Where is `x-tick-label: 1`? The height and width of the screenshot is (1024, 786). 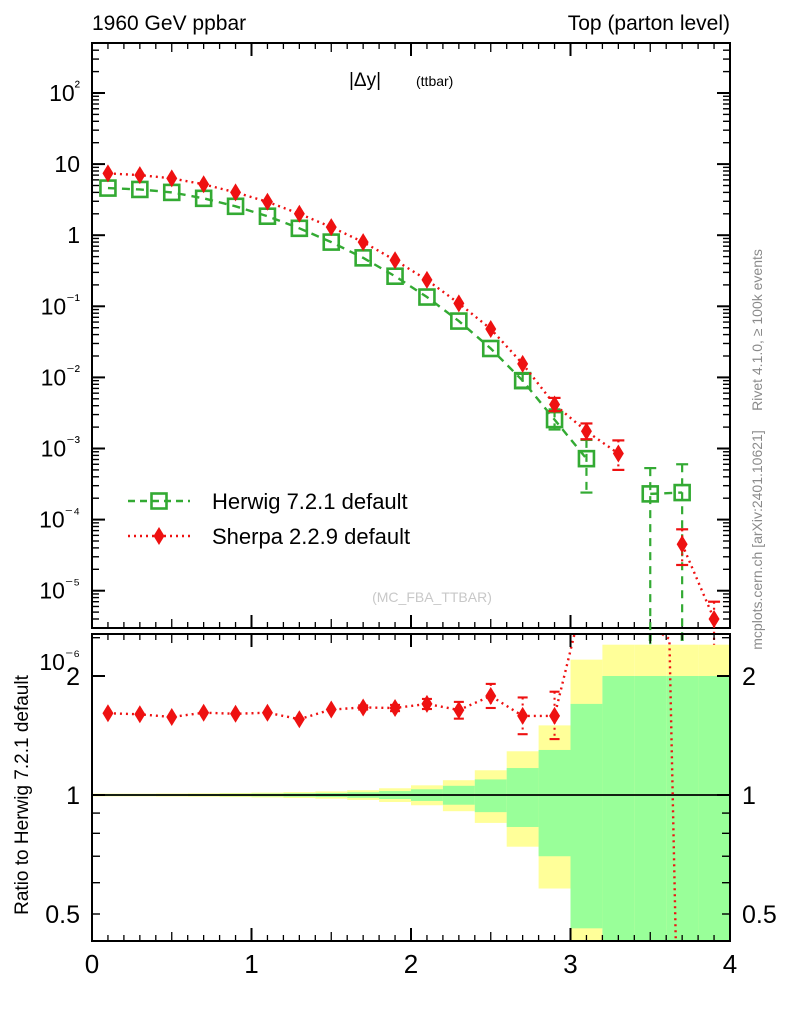
x-tick-label: 1 is located at coordinates (251, 964).